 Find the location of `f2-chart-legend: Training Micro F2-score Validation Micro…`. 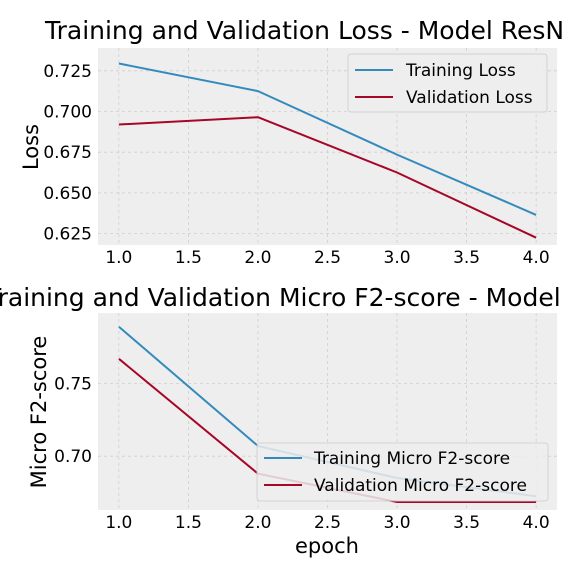

f2-chart-legend: Training Micro F2-score Validation Micro… is located at coordinates (402, 472).